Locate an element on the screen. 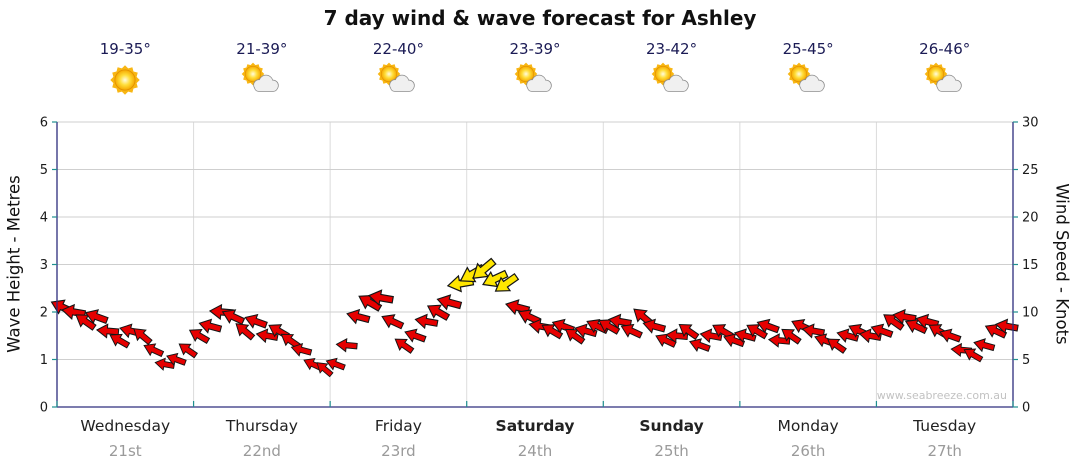 This screenshot has height=475, width=1080. left-axis-tick-label: 2 is located at coordinates (44, 313).